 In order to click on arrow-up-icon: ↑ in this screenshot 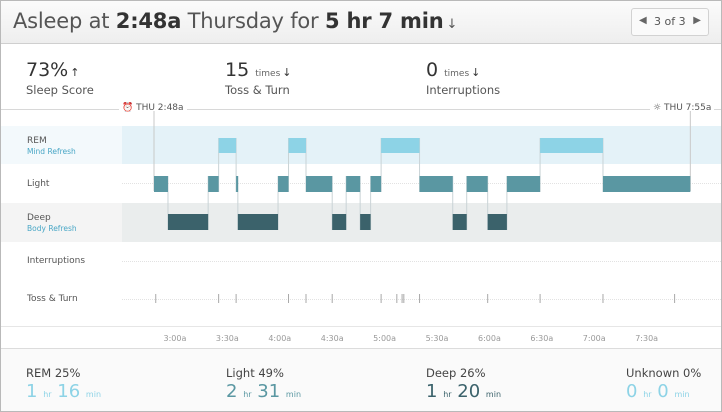, I will do `click(75, 72)`.